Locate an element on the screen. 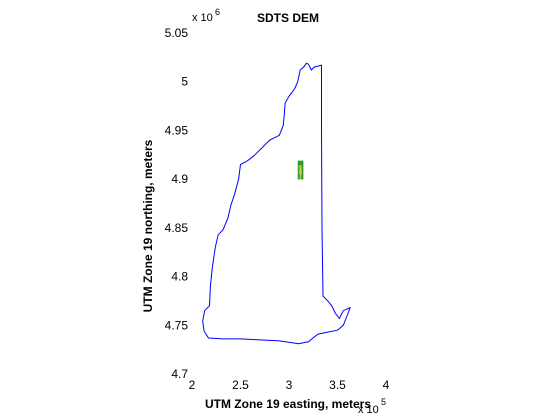  y-axis-label: UTM Zone 19 northing, meters is located at coordinates (148, 225).